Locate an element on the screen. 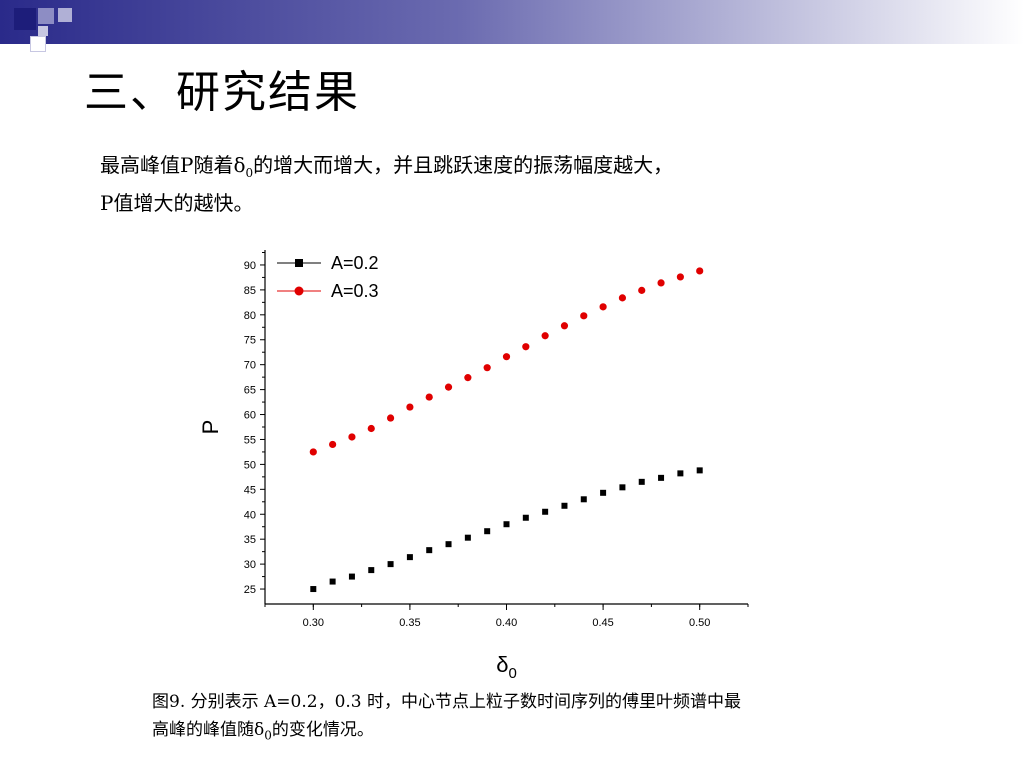  y-tick-label: 65 is located at coordinates (250, 391).